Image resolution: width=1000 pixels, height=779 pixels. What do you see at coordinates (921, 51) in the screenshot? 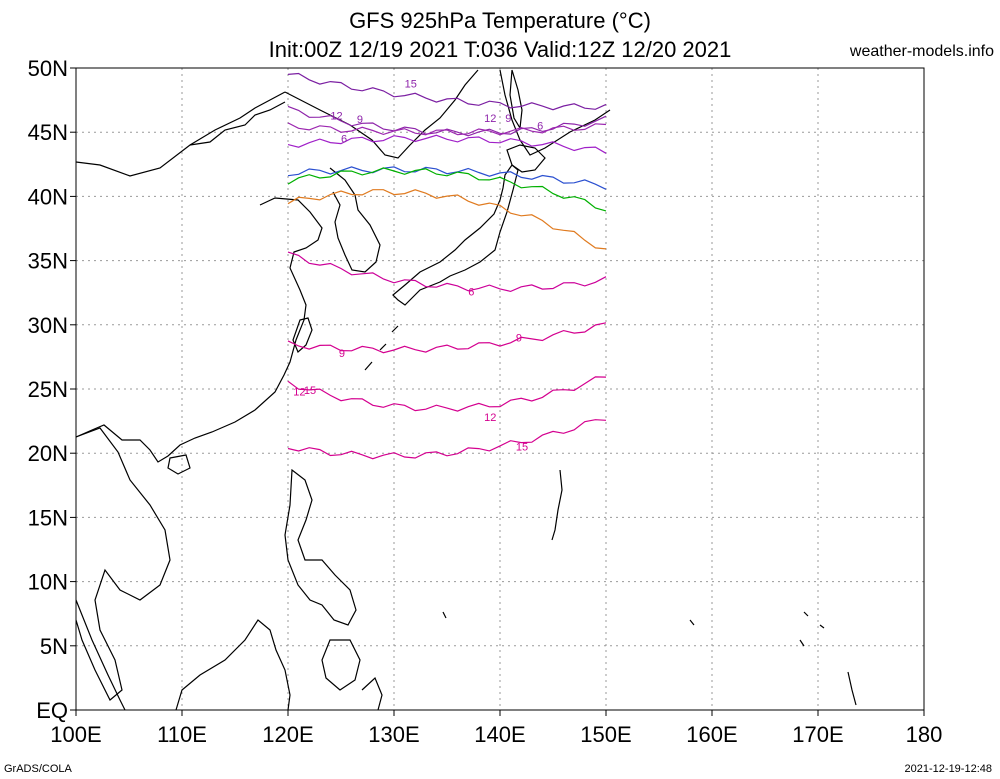
I see `site-credit: weather-models.info` at bounding box center [921, 51].